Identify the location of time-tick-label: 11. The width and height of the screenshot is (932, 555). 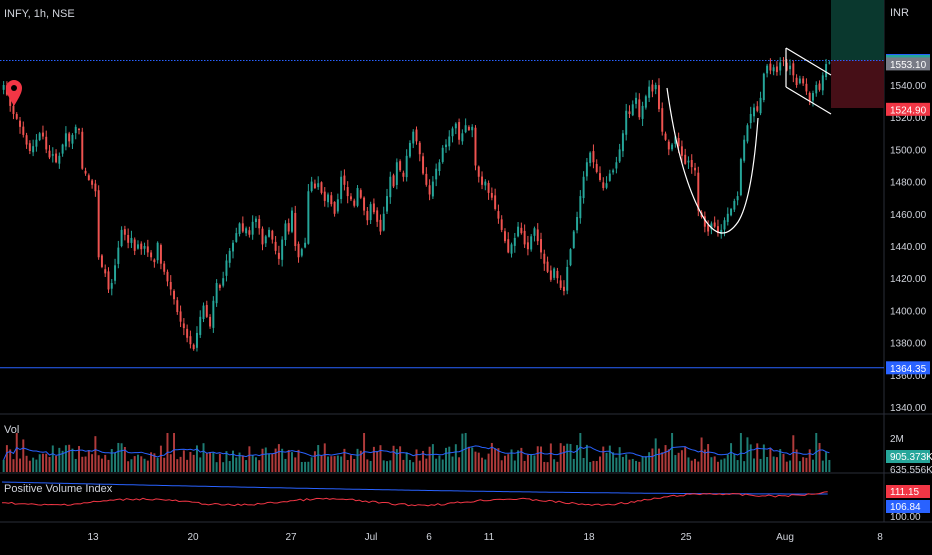
(489, 537).